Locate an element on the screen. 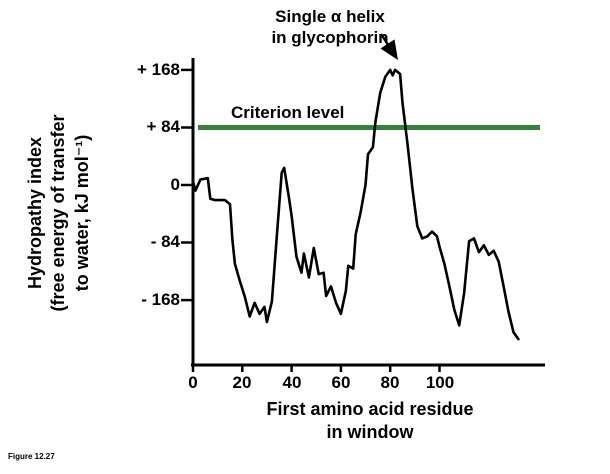 The width and height of the screenshot is (610, 474). y-tick-label: - 168 is located at coordinates (160, 299).